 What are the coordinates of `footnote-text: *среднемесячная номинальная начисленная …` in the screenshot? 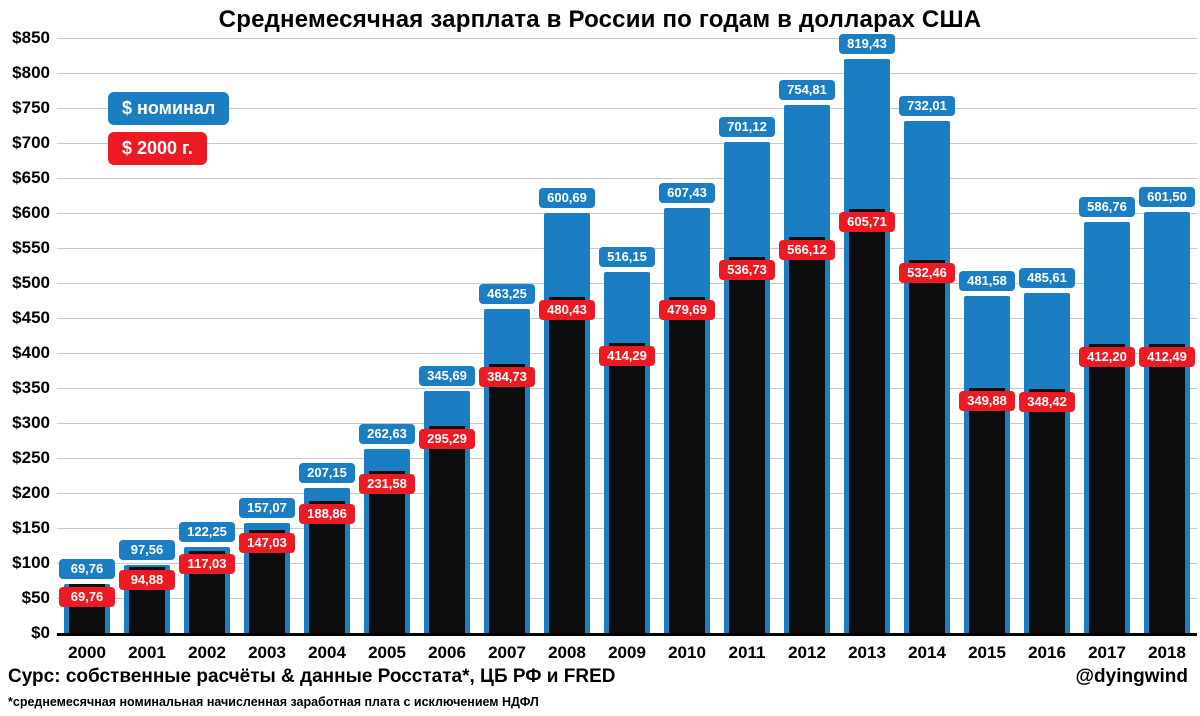 It's located at (273, 702).